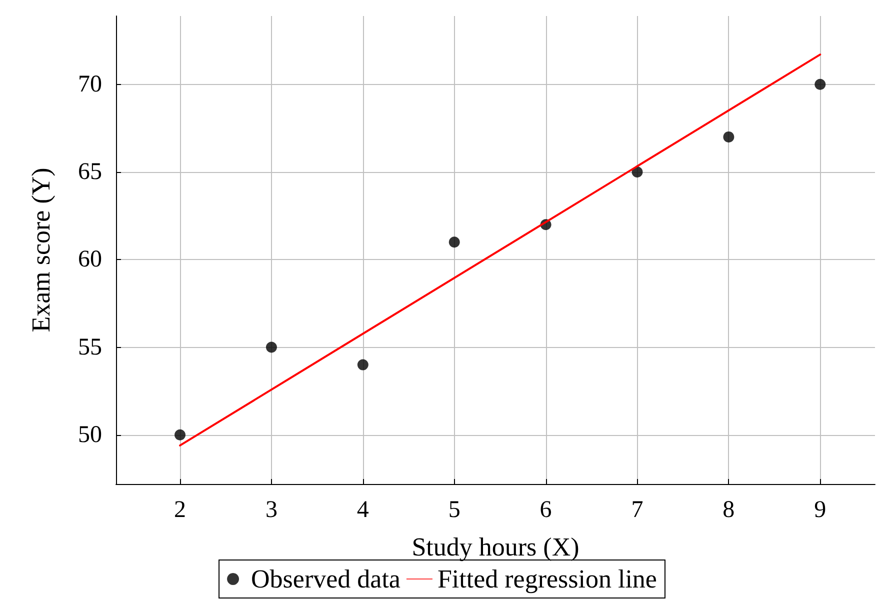 The width and height of the screenshot is (884, 610). What do you see at coordinates (362, 510) in the screenshot?
I see `x-tick-label: 4` at bounding box center [362, 510].